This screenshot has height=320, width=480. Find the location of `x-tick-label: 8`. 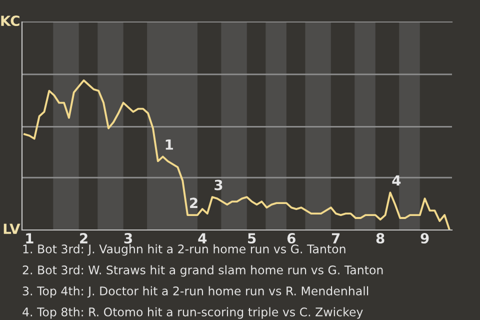

x-tick-label: 8 is located at coordinates (380, 238).